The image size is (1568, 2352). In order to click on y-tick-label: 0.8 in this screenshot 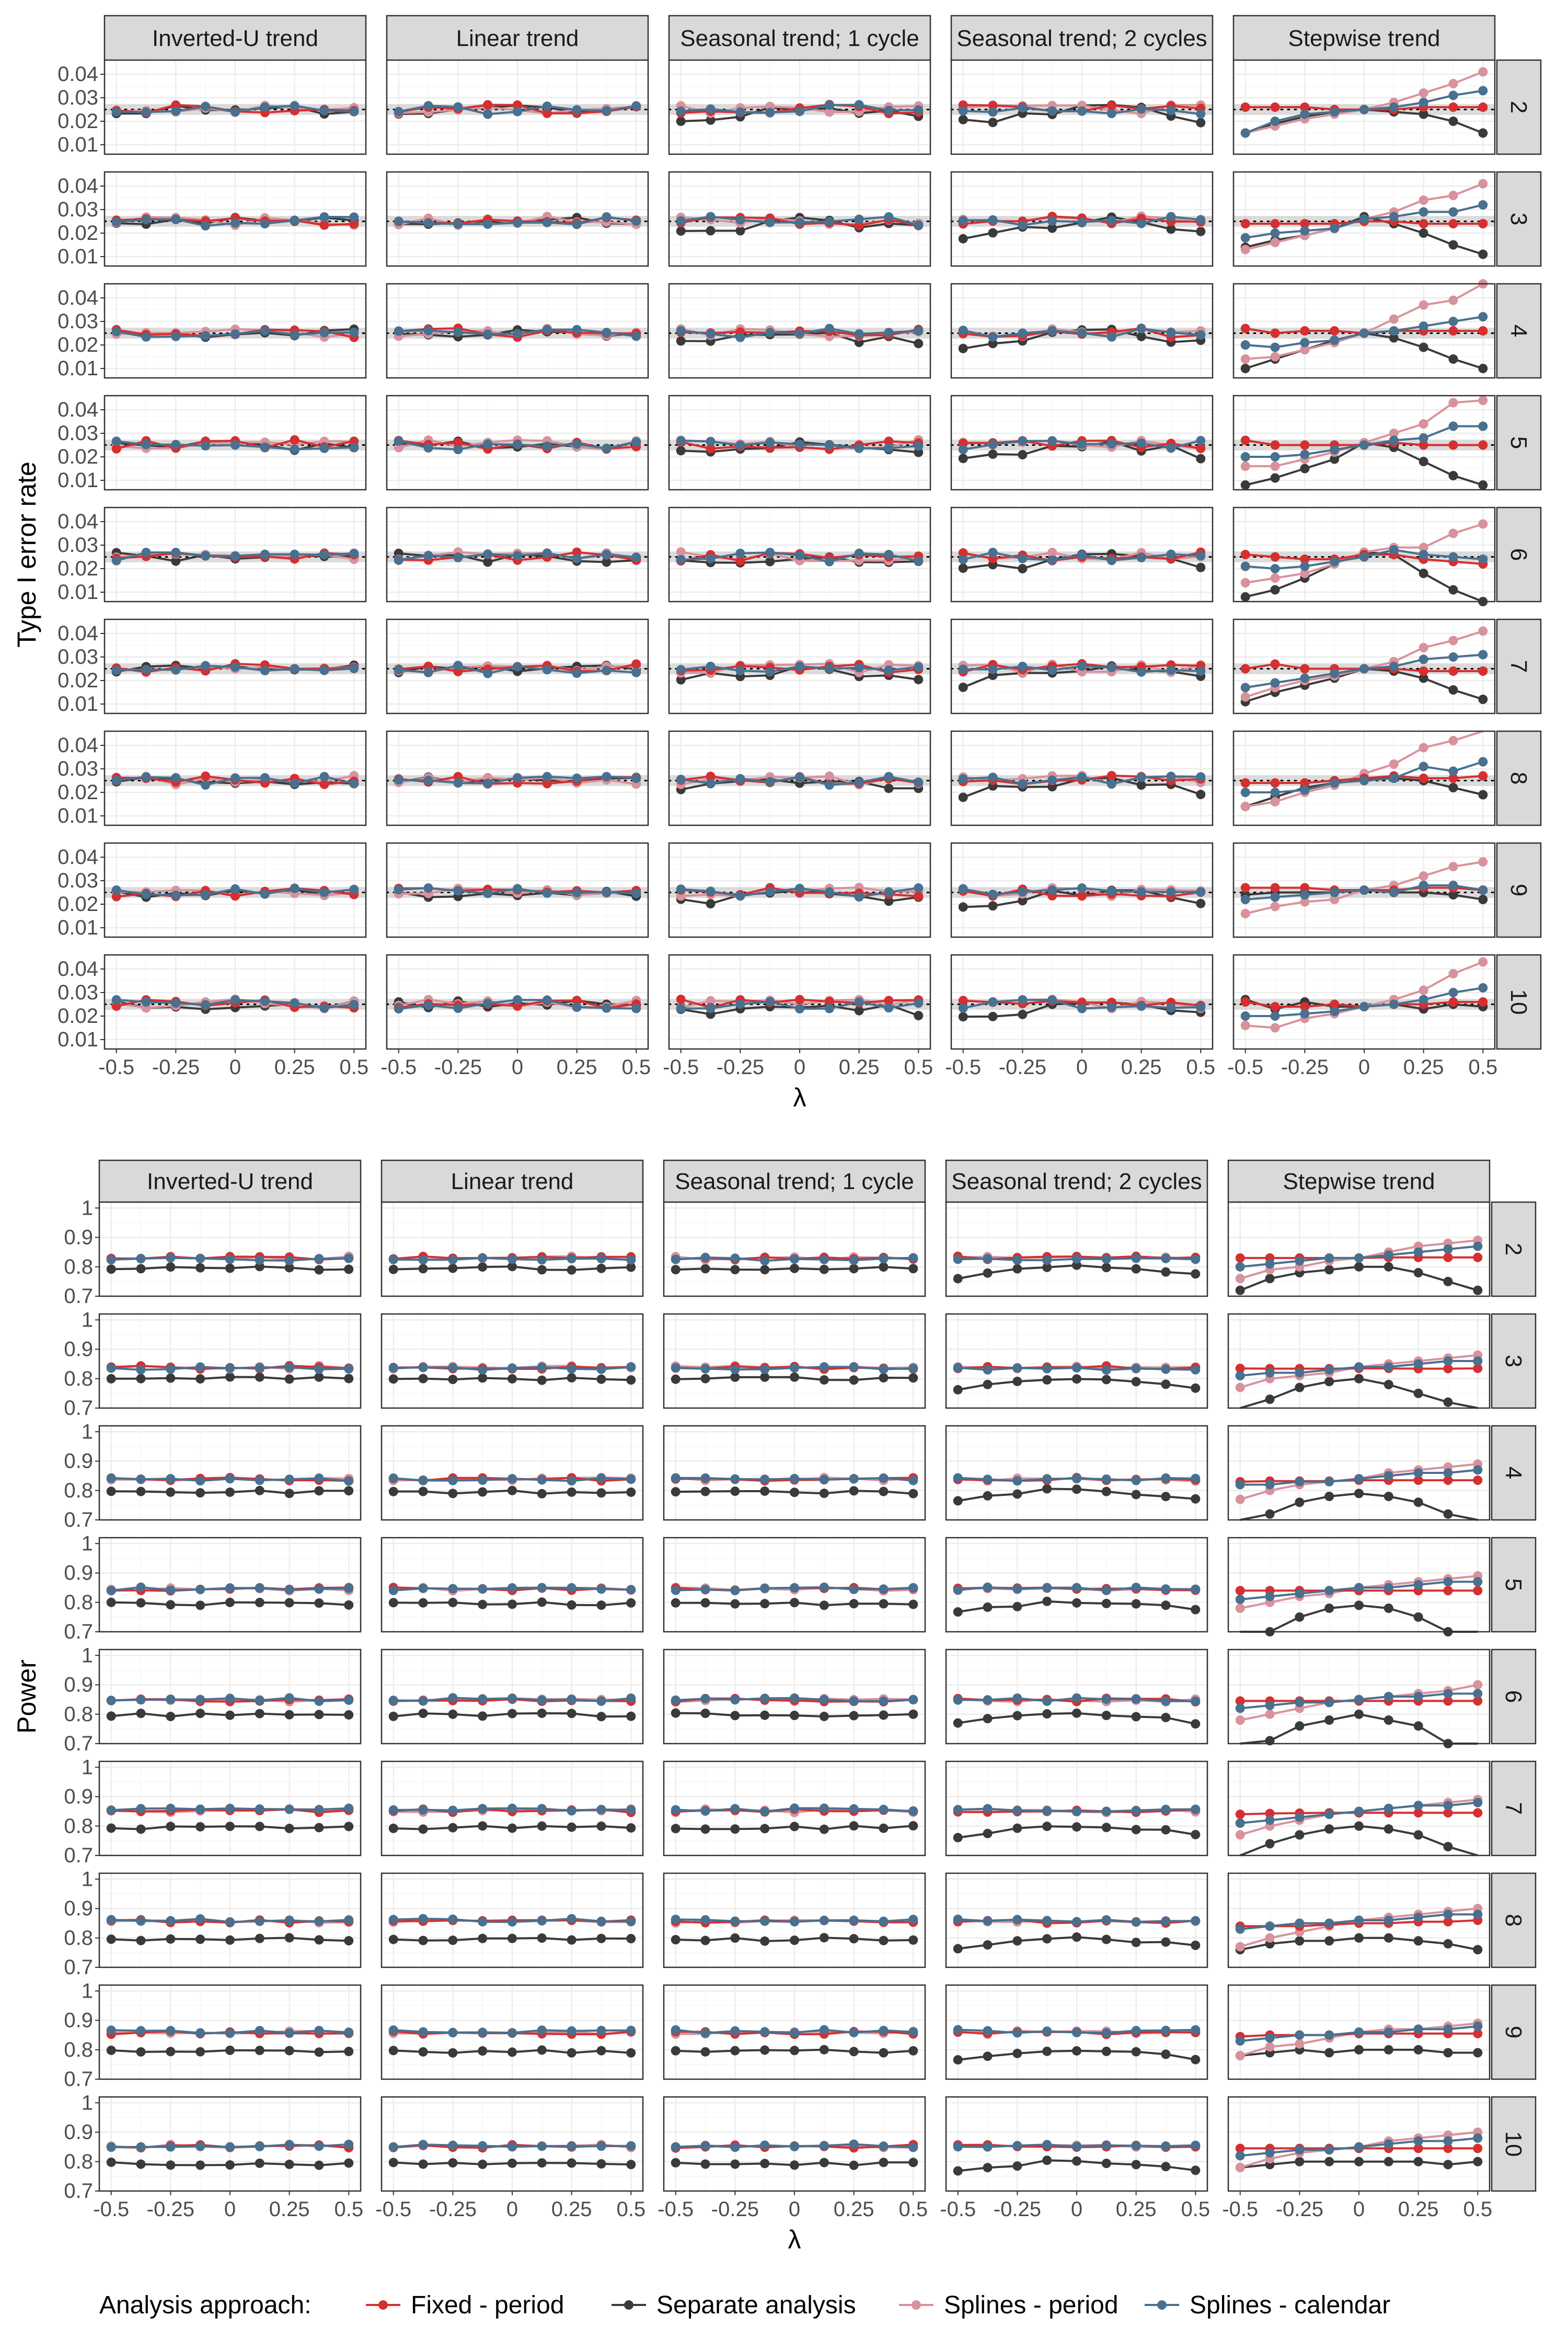, I will do `click(78, 1602)`.